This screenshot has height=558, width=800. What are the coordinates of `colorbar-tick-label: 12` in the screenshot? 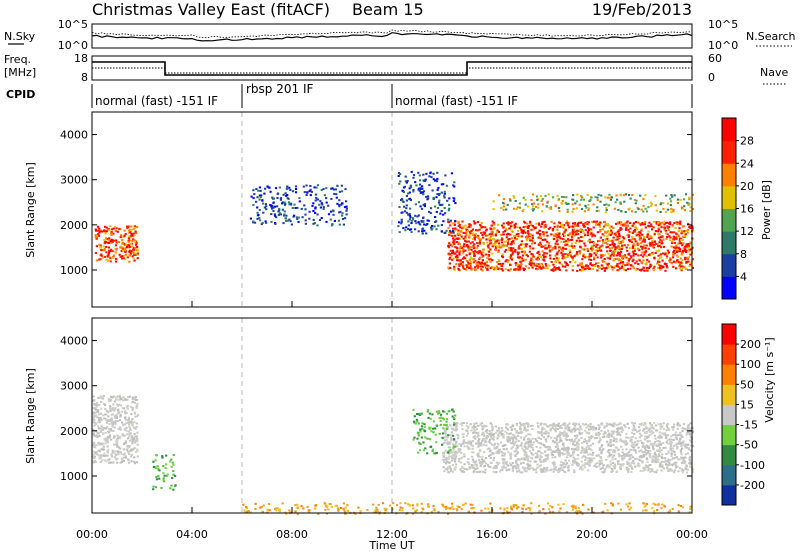 It's located at (747, 231).